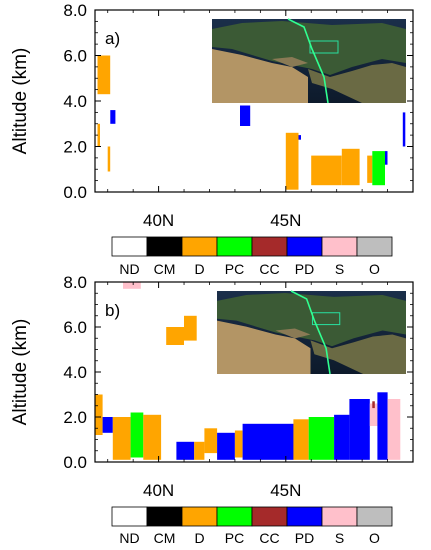  What do you see at coordinates (339, 516) in the screenshot?
I see `legend-swatch-s` at bounding box center [339, 516].